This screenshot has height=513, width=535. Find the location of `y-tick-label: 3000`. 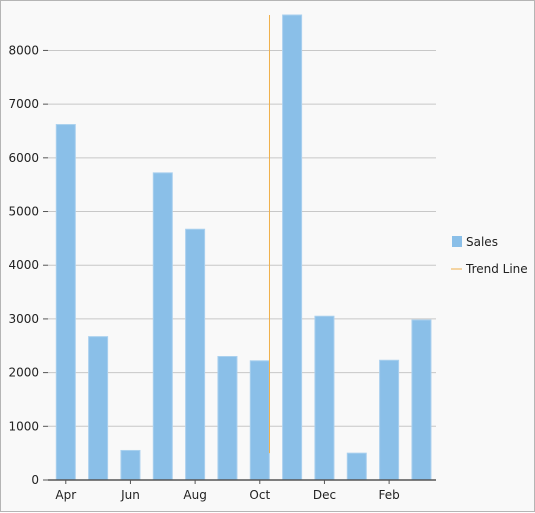

y-tick-label: 3000 is located at coordinates (23, 319).